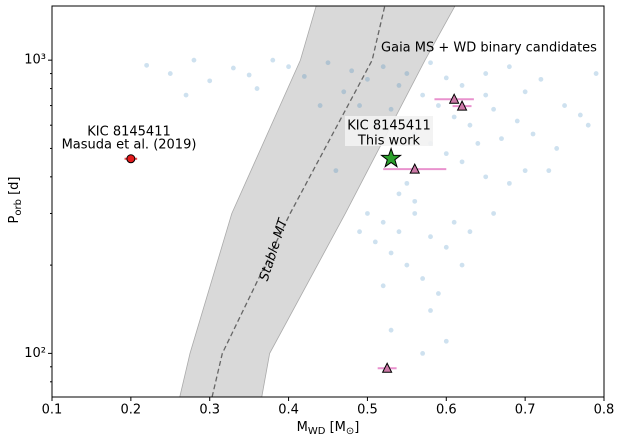  I want to click on y-axis-label: Porb [d], so click(16, 200).